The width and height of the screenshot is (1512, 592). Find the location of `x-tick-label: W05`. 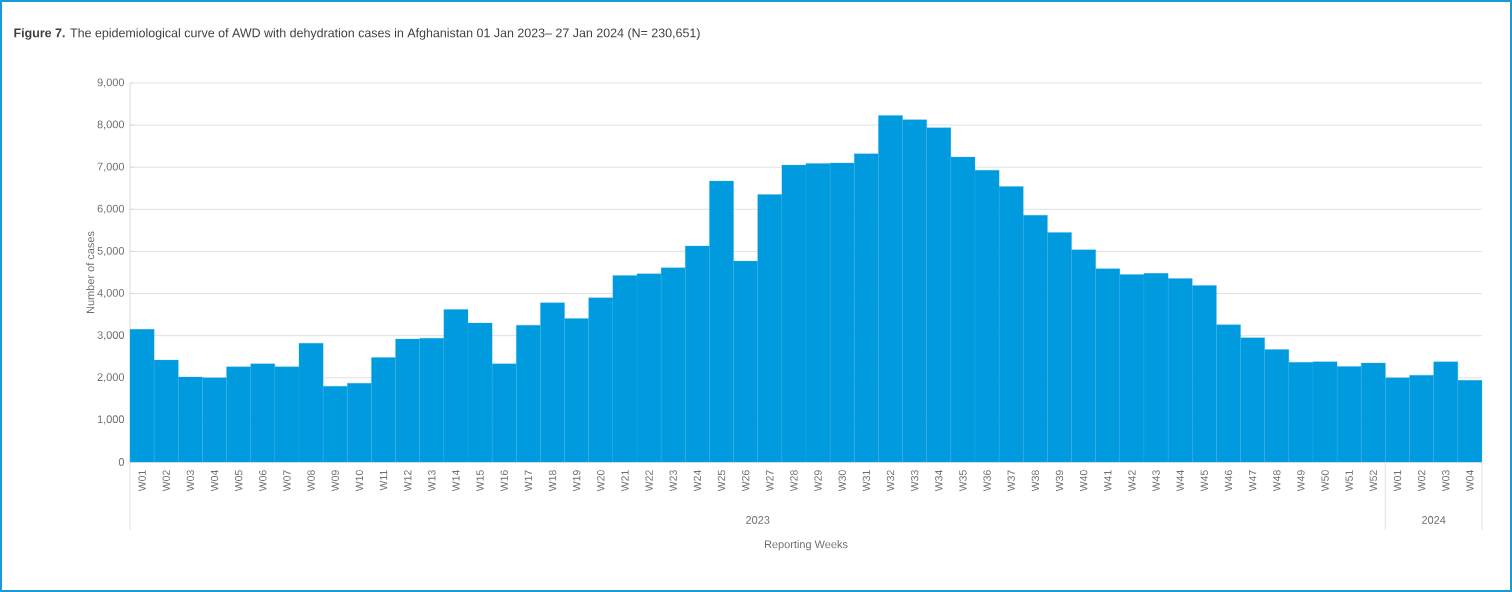

x-tick-label: W05 is located at coordinates (238, 481).